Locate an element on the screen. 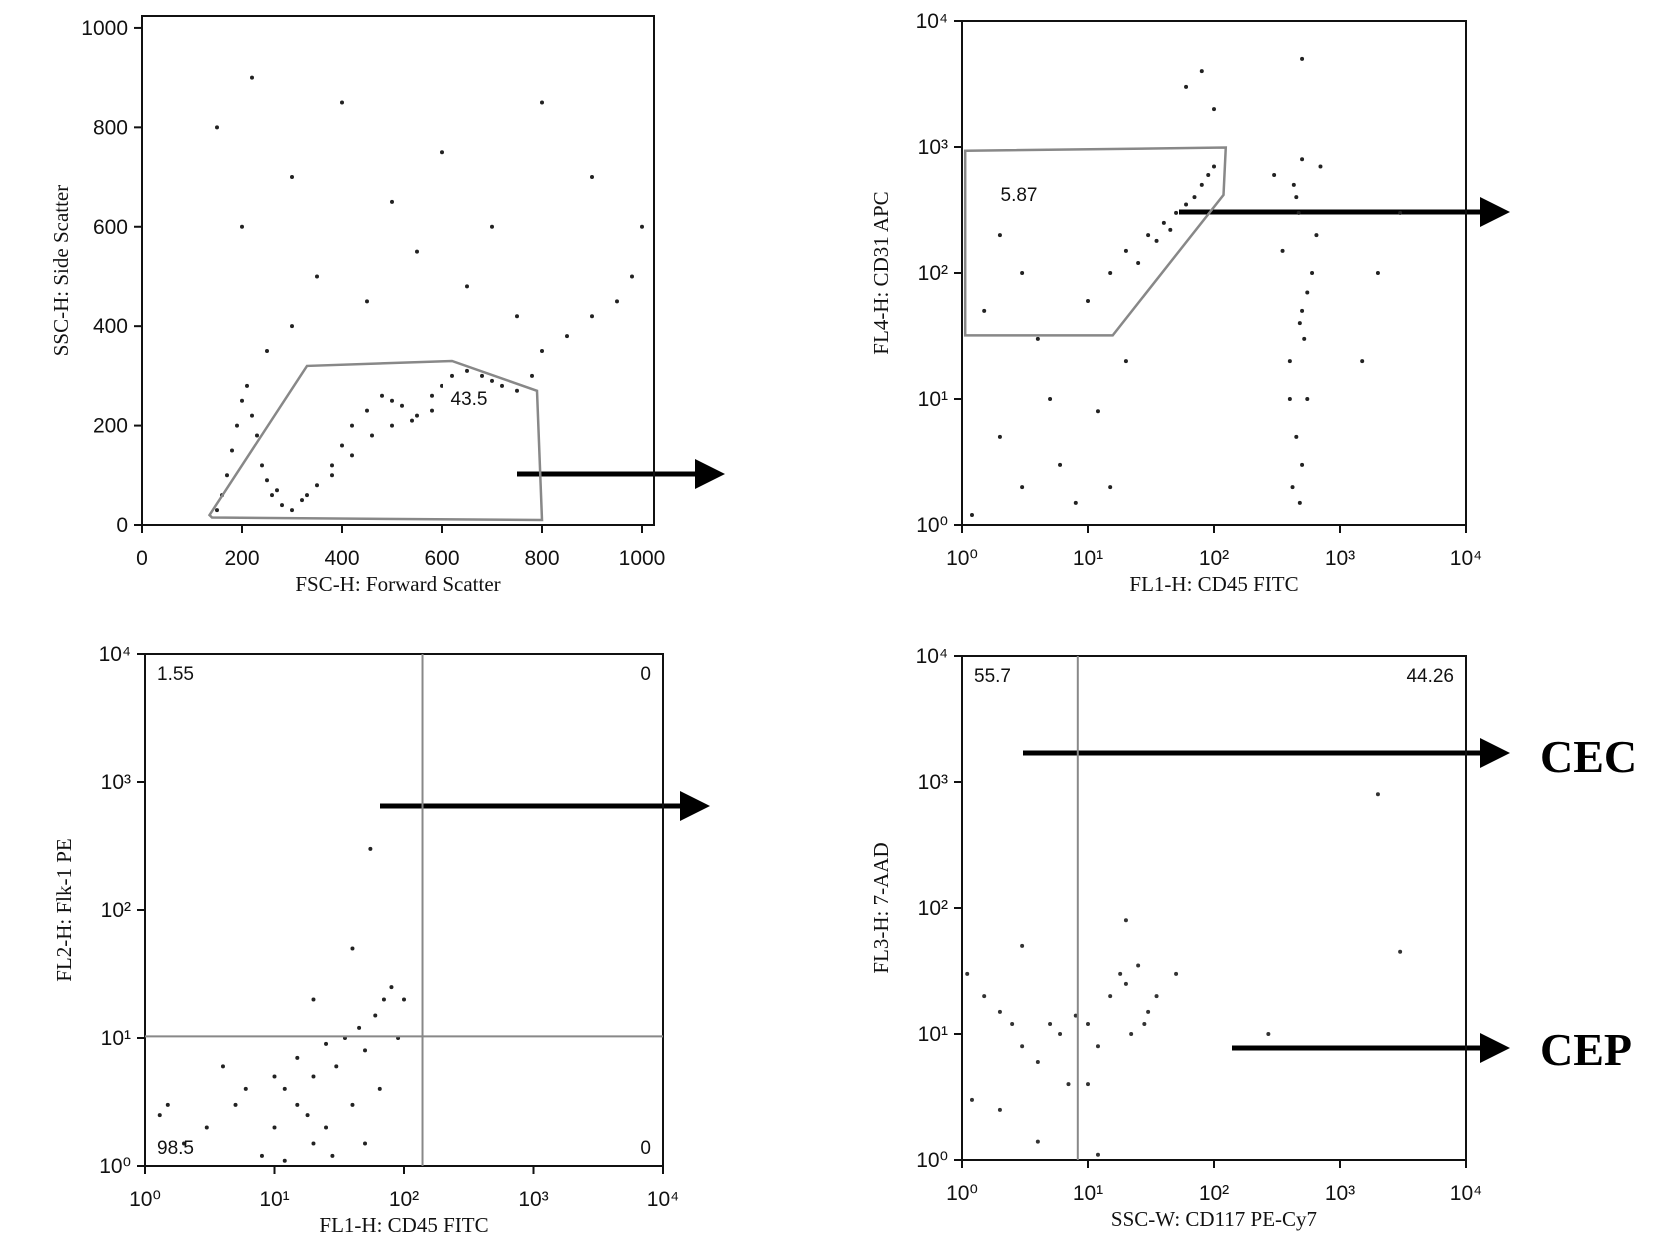  x-tick-label: 10³ is located at coordinates (1340, 1193).